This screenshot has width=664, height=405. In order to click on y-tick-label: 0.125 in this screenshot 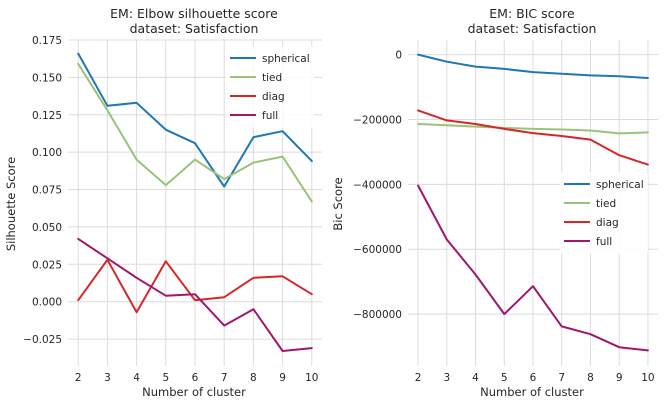, I will do `click(47, 116)`.